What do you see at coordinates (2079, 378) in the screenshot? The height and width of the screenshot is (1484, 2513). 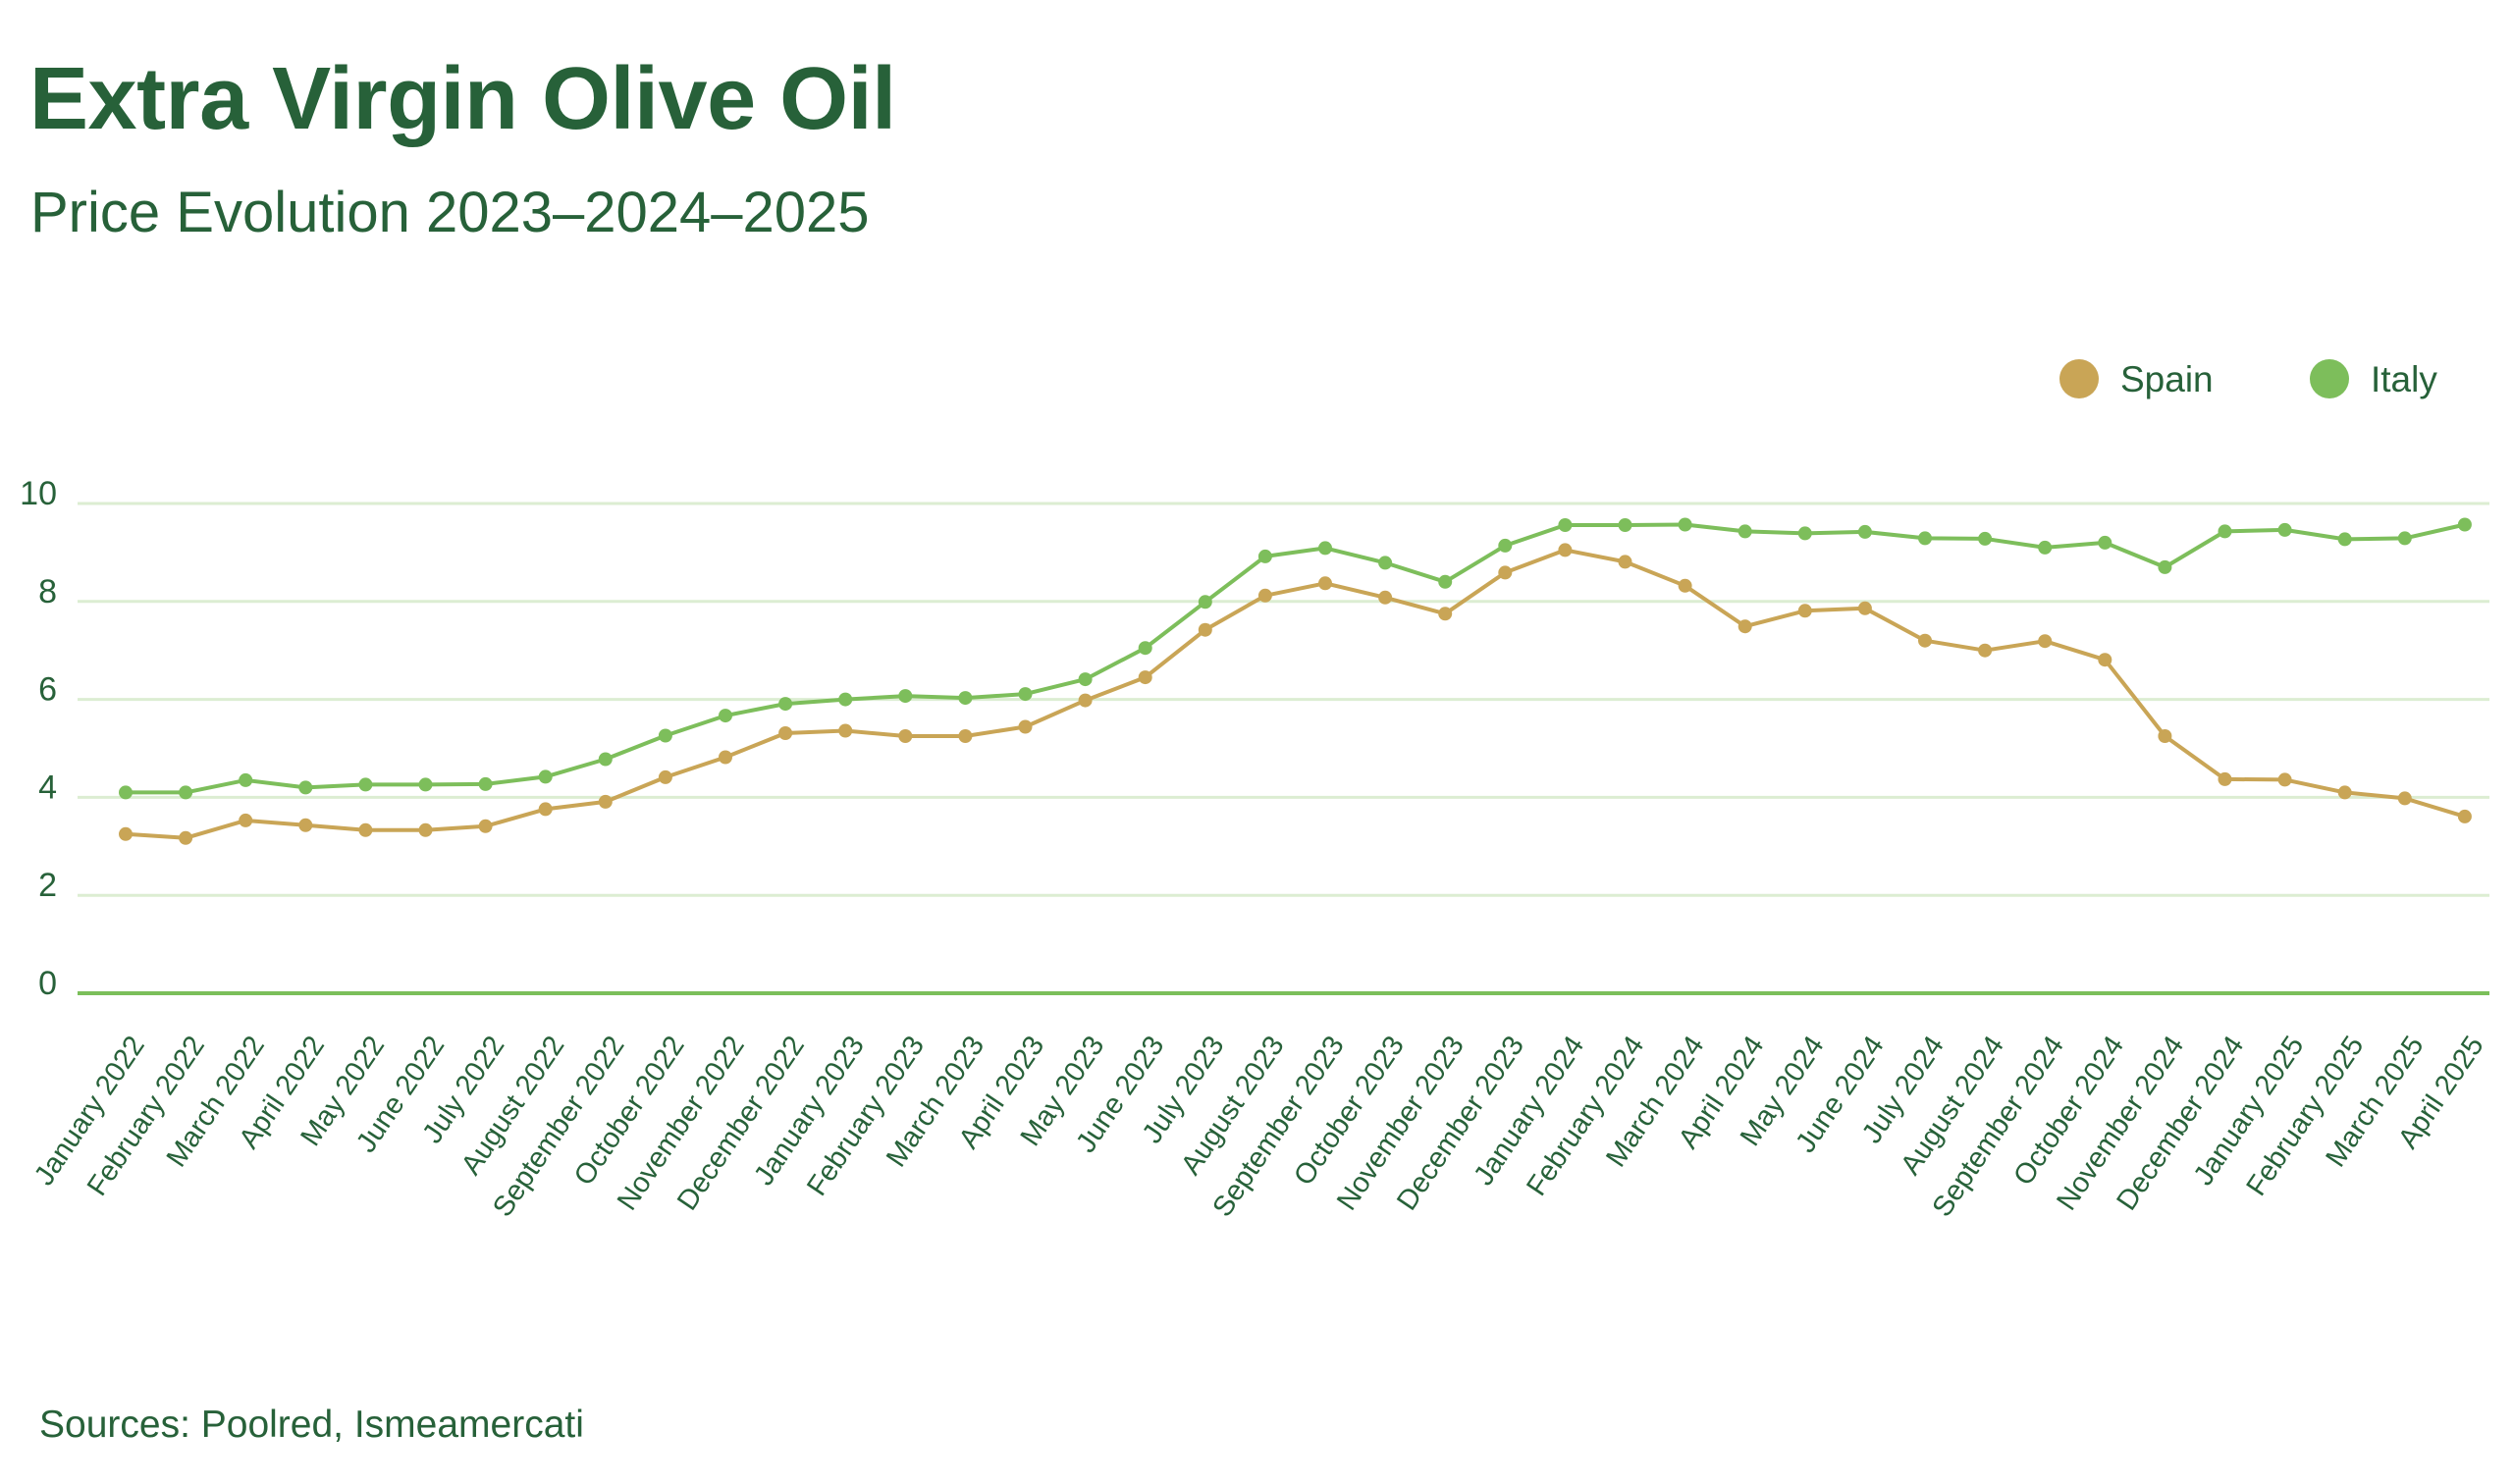 I see `legend-dot-spain-icon` at bounding box center [2079, 378].